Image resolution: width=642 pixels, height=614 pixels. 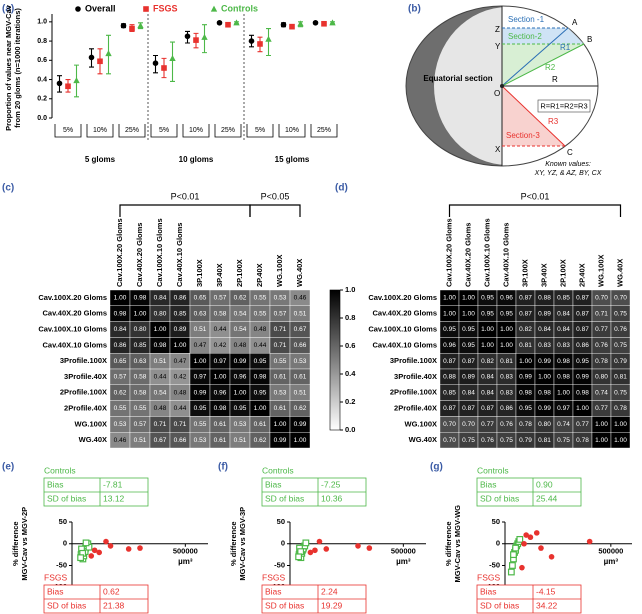 I want to click on column-label: WG.100X, so click(x=279, y=270).